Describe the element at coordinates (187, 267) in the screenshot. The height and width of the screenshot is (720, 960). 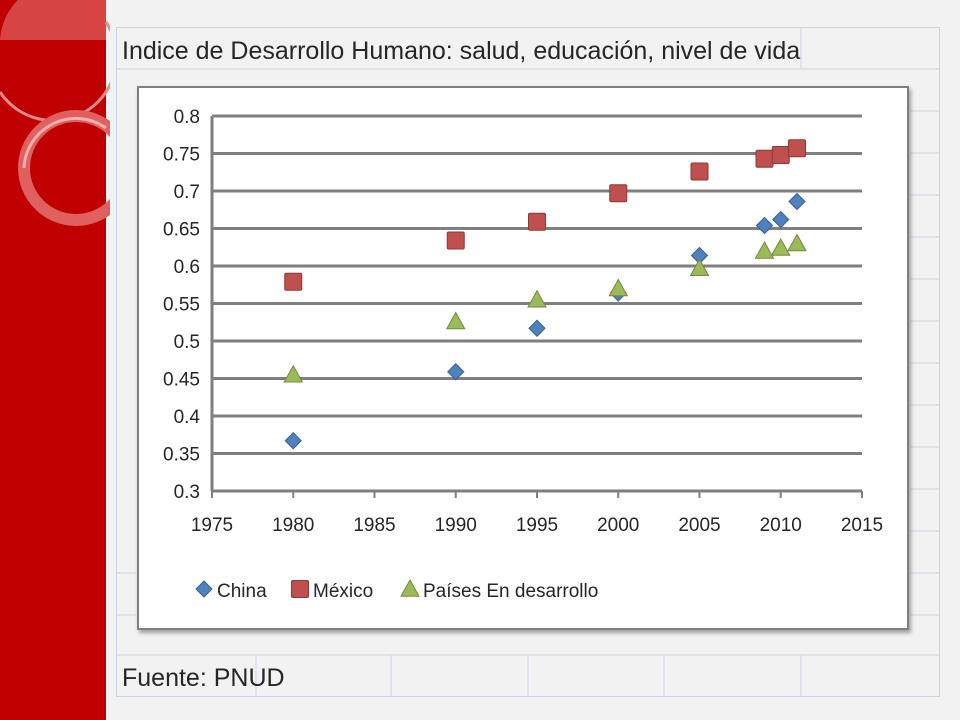
I see `y-tick-label: 0.6` at that location.